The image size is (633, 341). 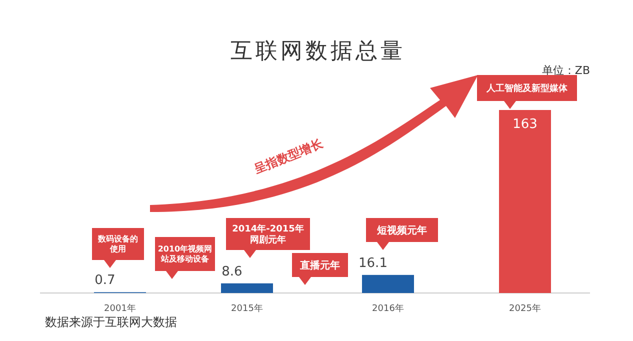 What do you see at coordinates (527, 88) in the screenshot?
I see `text: 人工智能及新型媒体` at bounding box center [527, 88].